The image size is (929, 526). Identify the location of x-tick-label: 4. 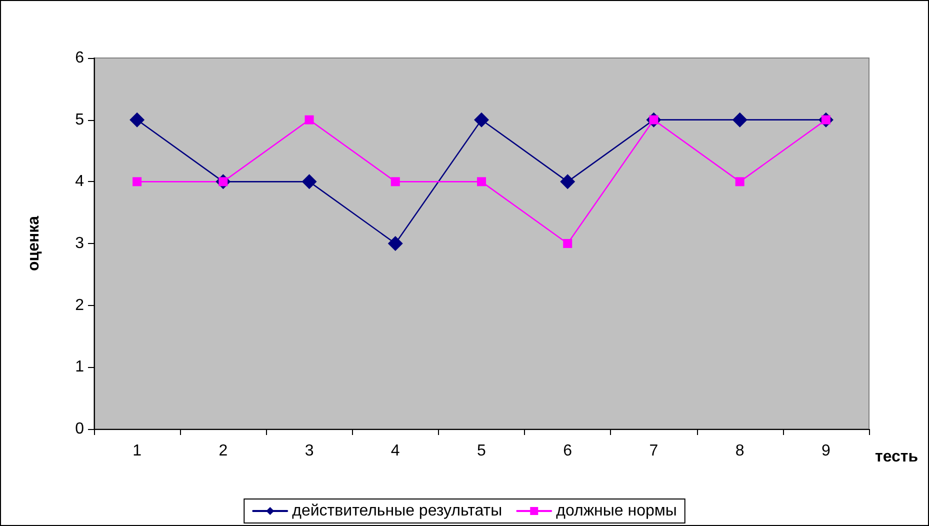
(395, 451).